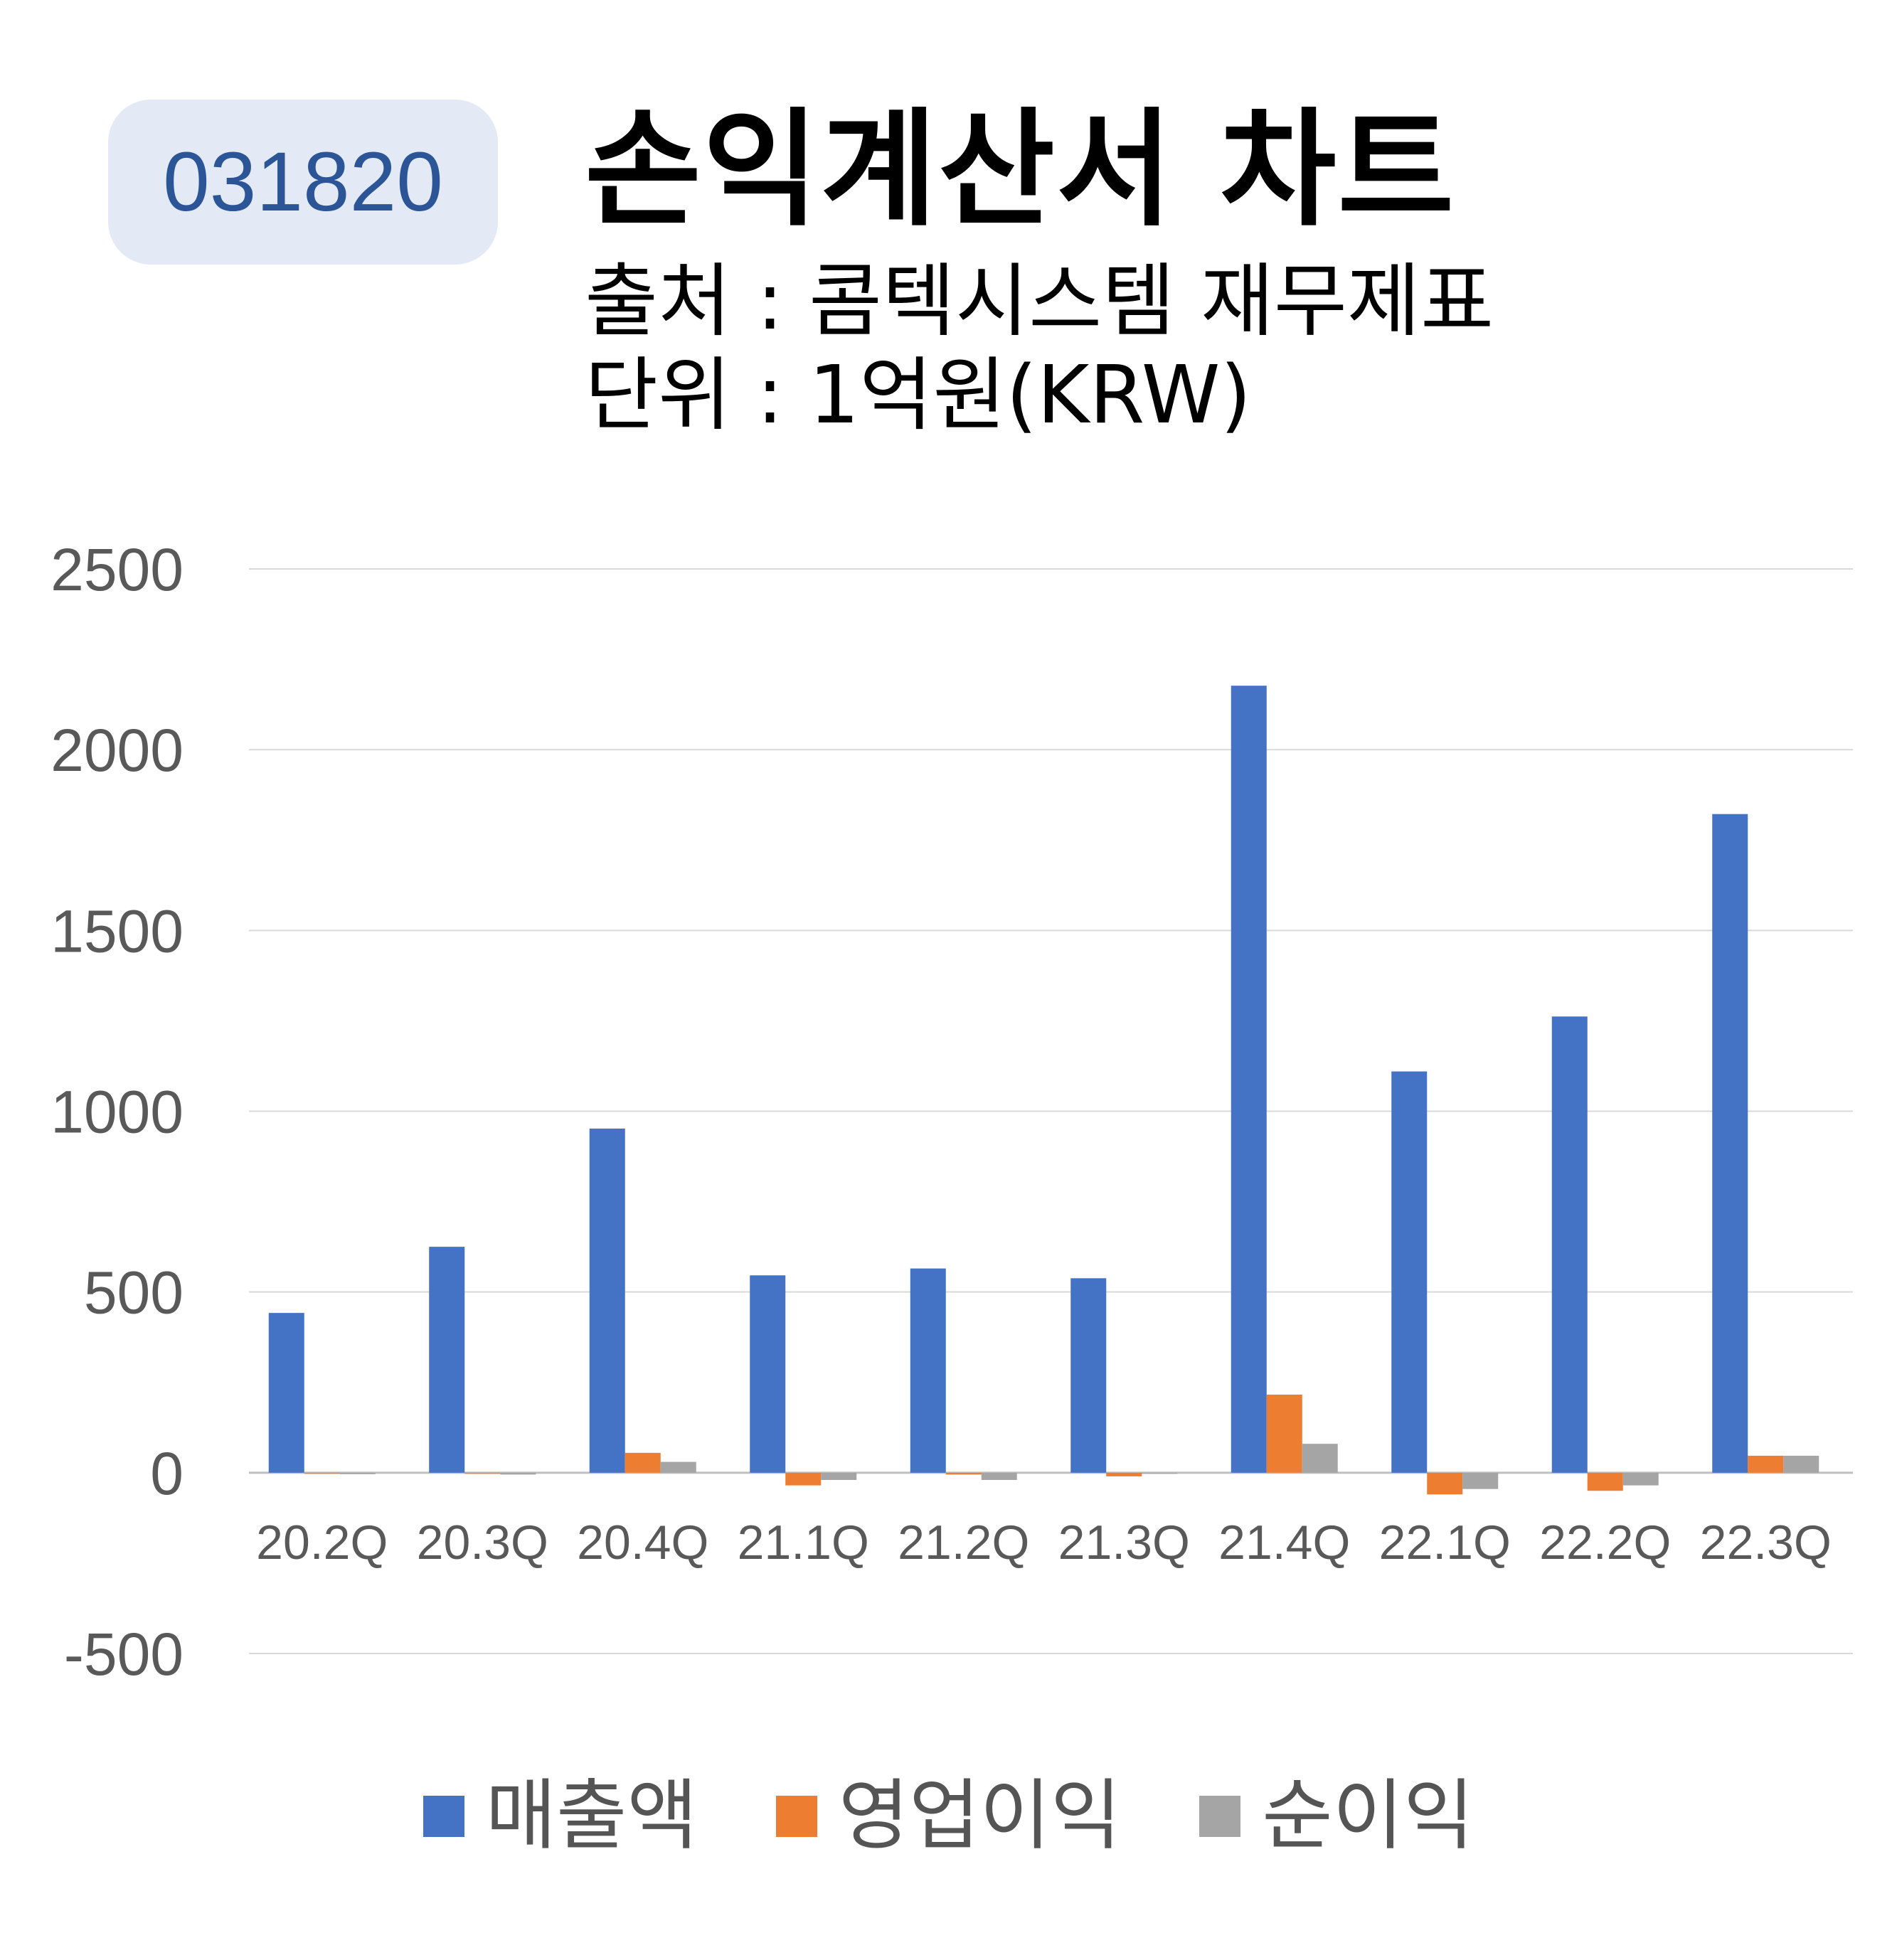 This screenshot has width=1897, height=1960. I want to click on chart-legend: 매출액 영업이익 순이익, so click(948, 1816).